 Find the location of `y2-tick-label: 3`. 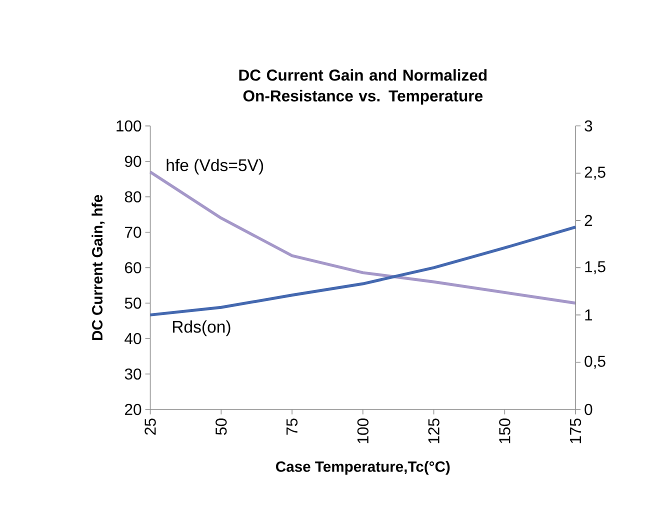

y2-tick-label: 3 is located at coordinates (588, 126).